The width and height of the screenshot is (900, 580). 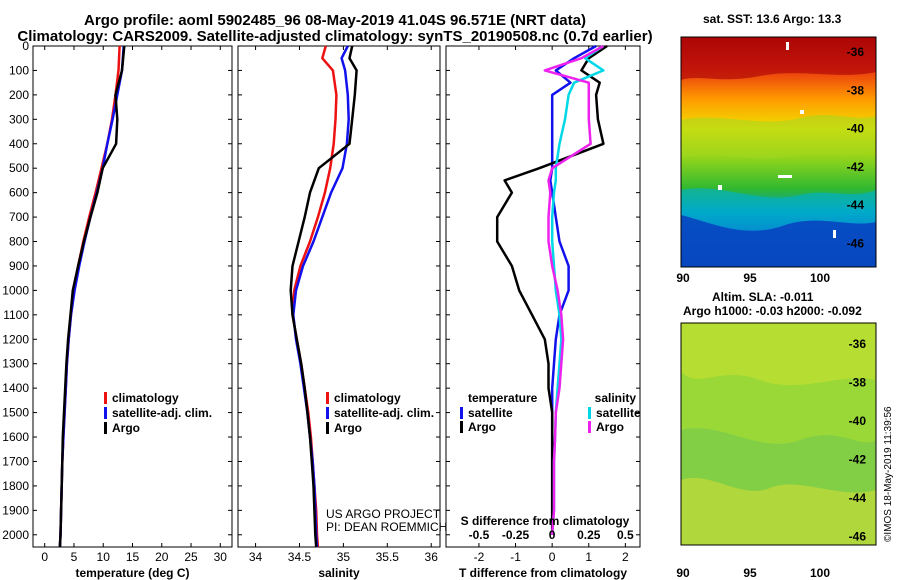 I want to click on depth-tick-label: 1400, so click(x=15, y=388).